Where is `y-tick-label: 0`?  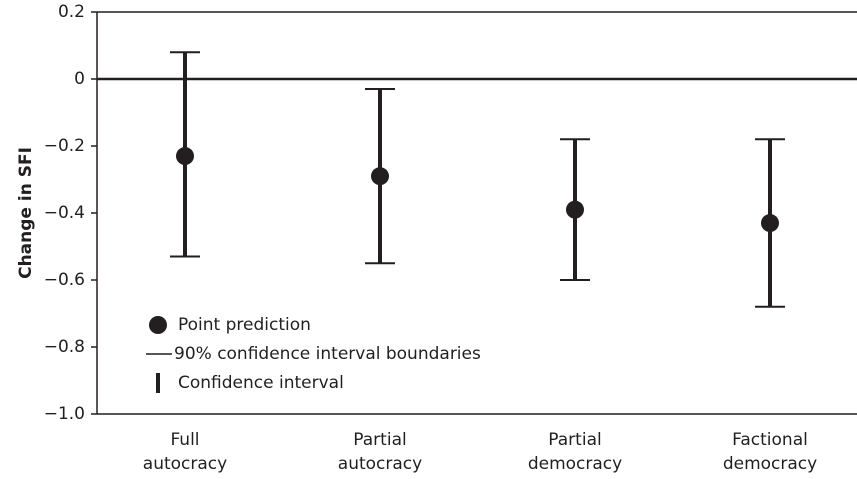 y-tick-label: 0 is located at coordinates (79, 79).